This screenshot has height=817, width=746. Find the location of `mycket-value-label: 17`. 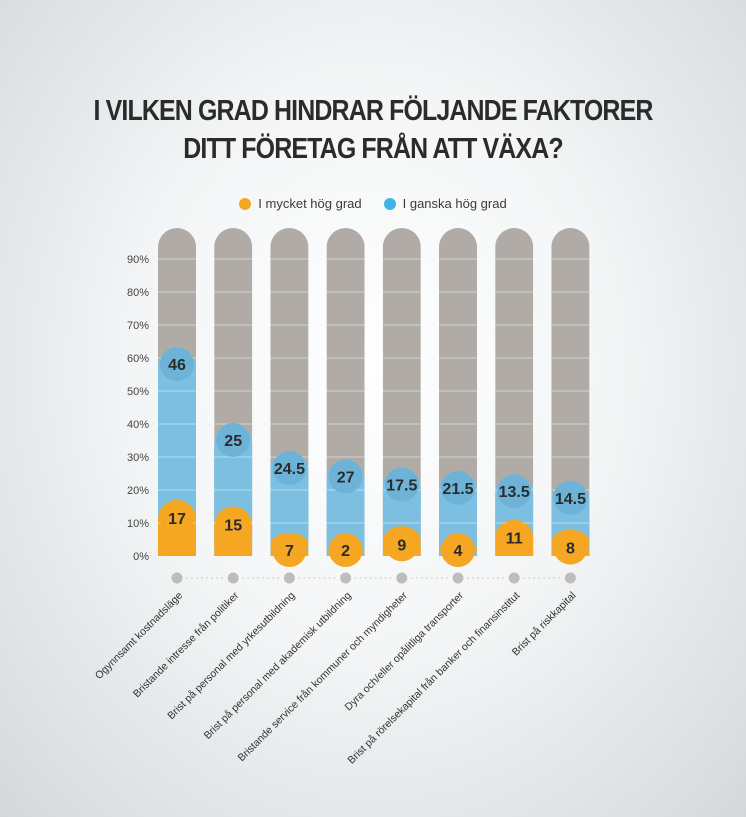

mycket-value-label: 17 is located at coordinates (177, 519).